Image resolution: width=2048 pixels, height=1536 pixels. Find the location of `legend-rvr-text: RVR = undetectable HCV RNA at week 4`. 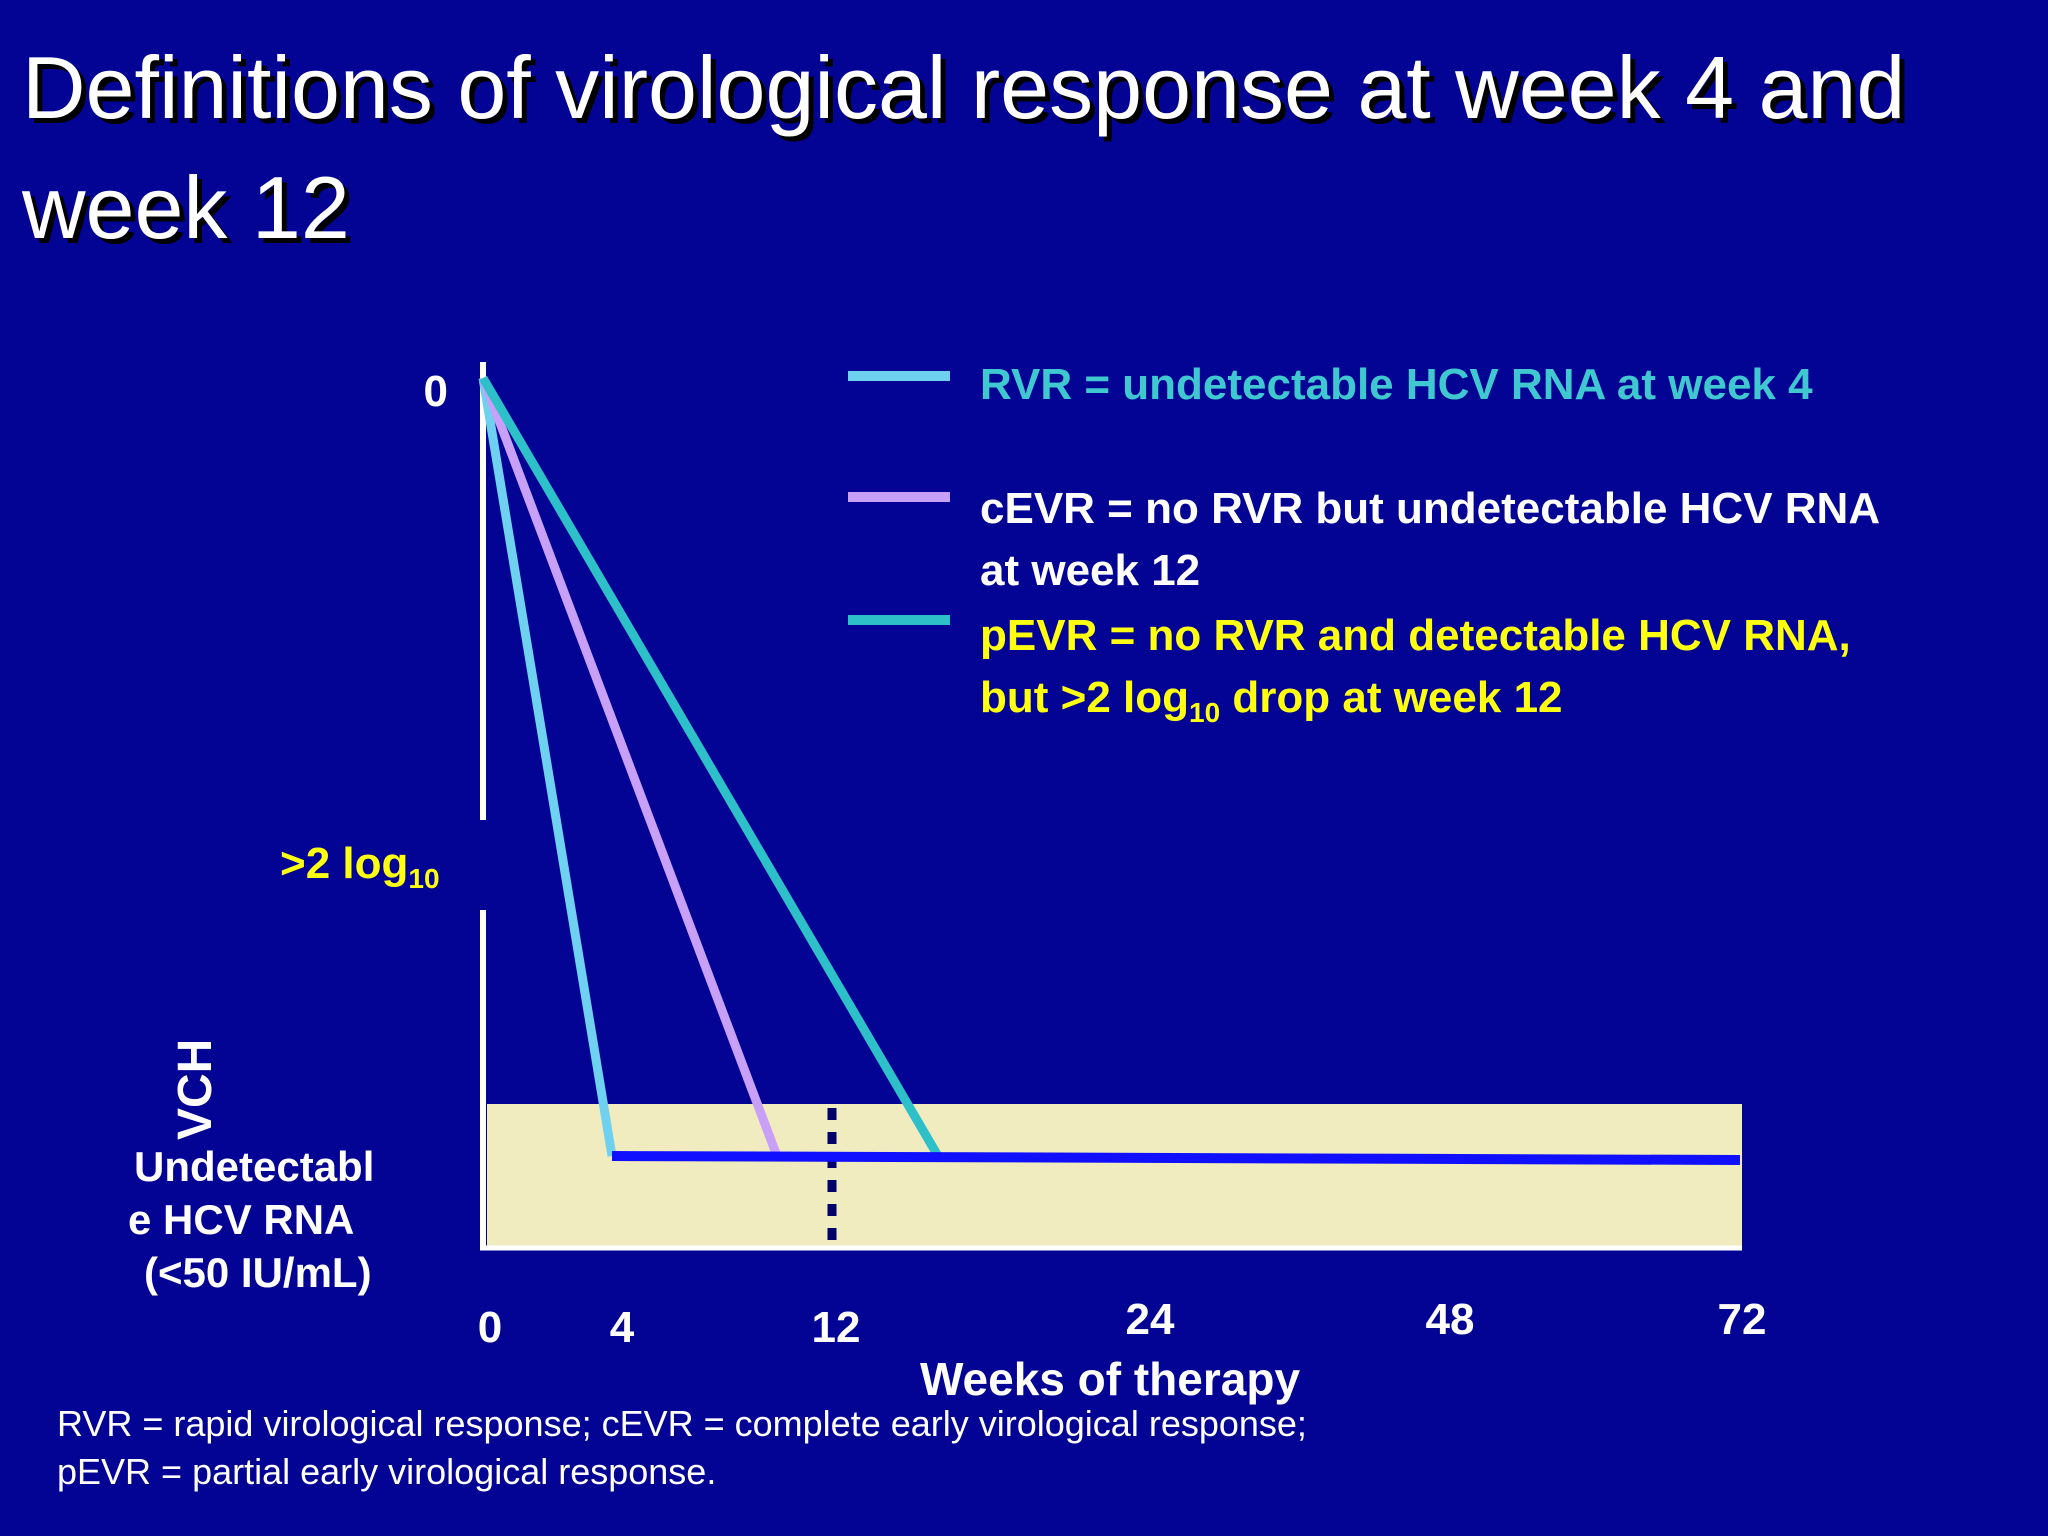

legend-rvr-text: RVR = undetectable HCV RNA at week 4 is located at coordinates (1396, 384).